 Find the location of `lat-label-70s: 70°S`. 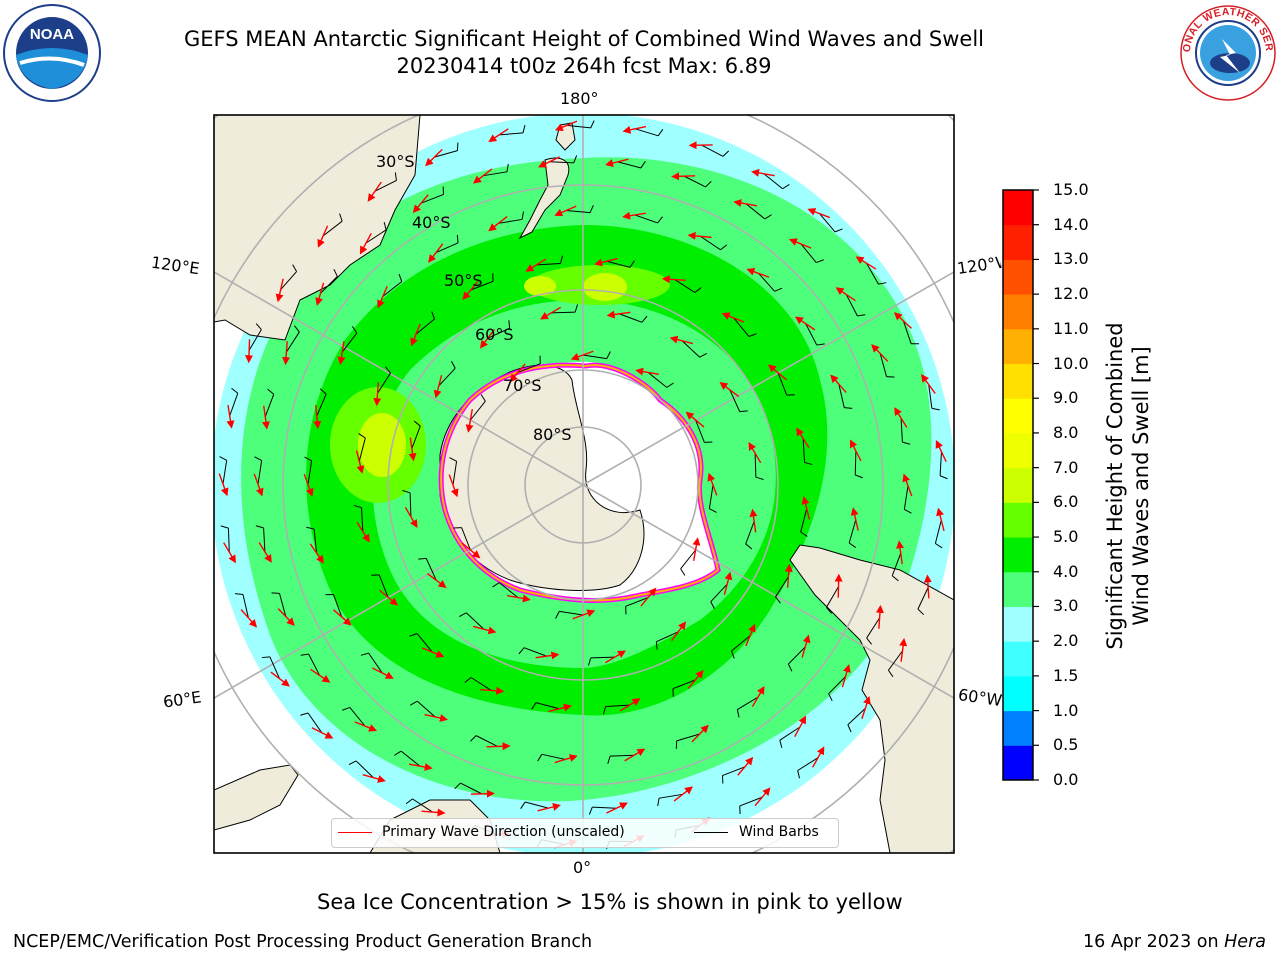

lat-label-70s: 70°S is located at coordinates (522, 385).